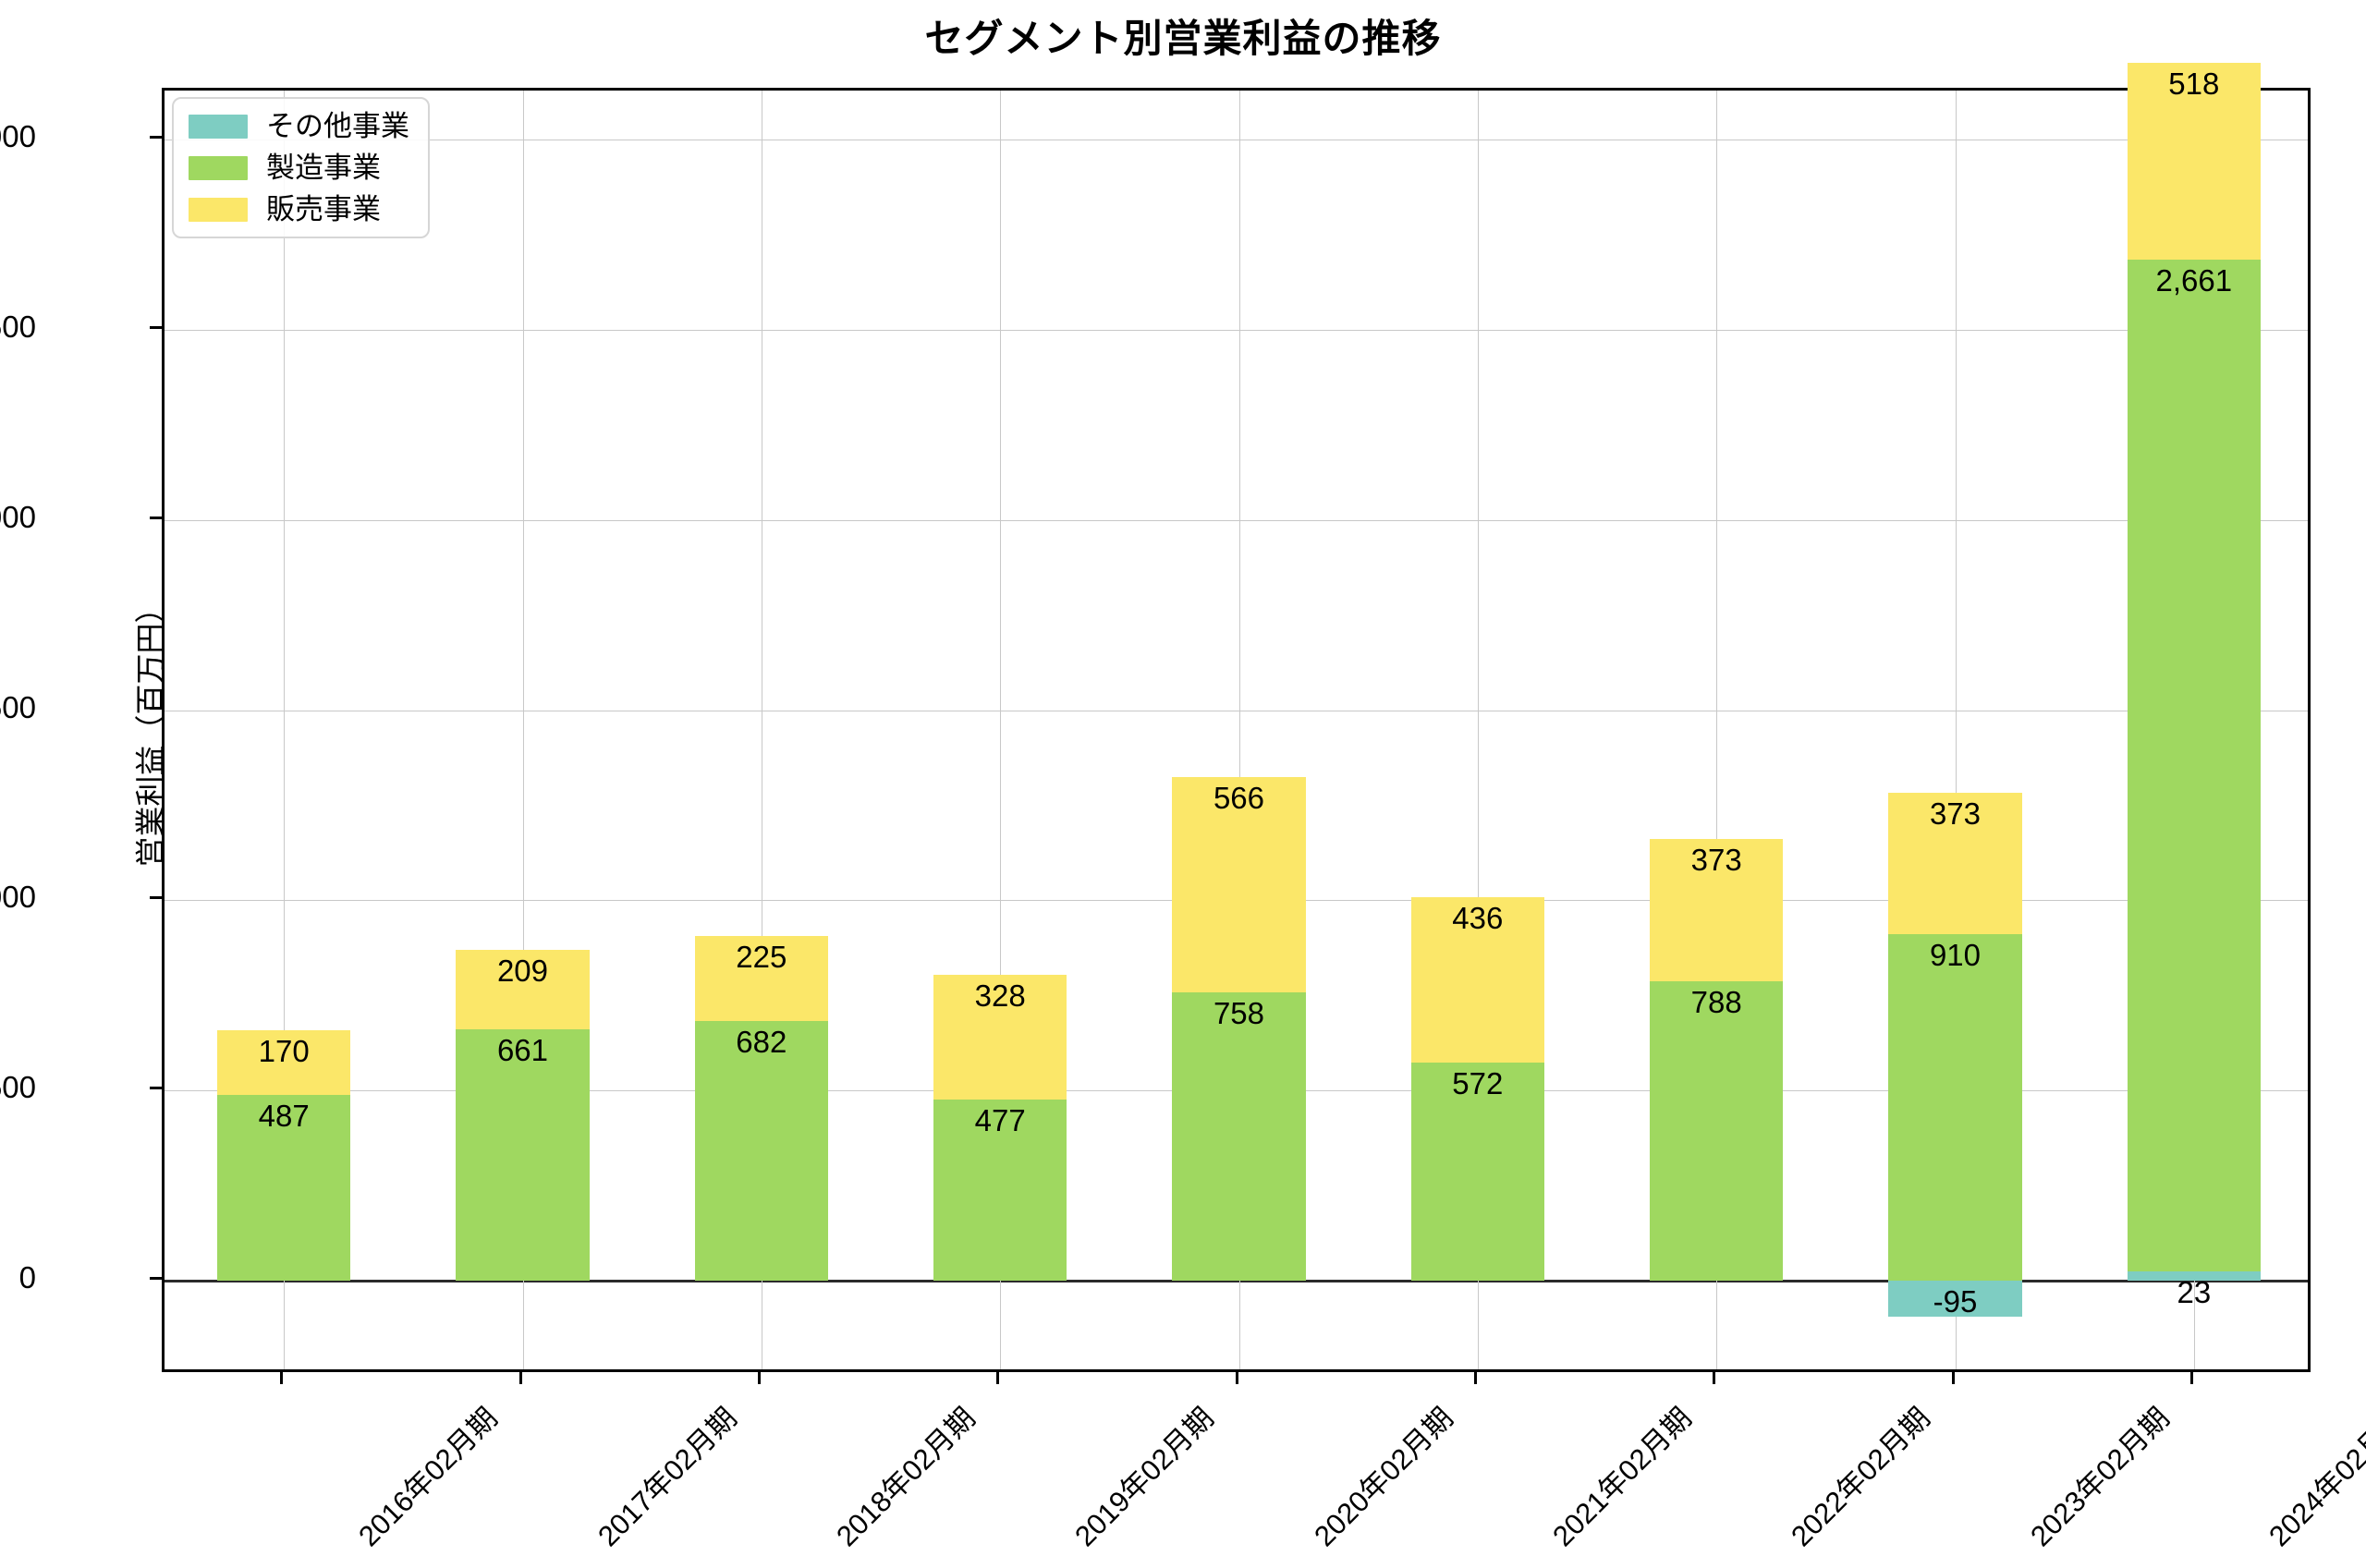  Describe the element at coordinates (761, 956) in the screenshot. I see `bar-value-label: 225` at that location.